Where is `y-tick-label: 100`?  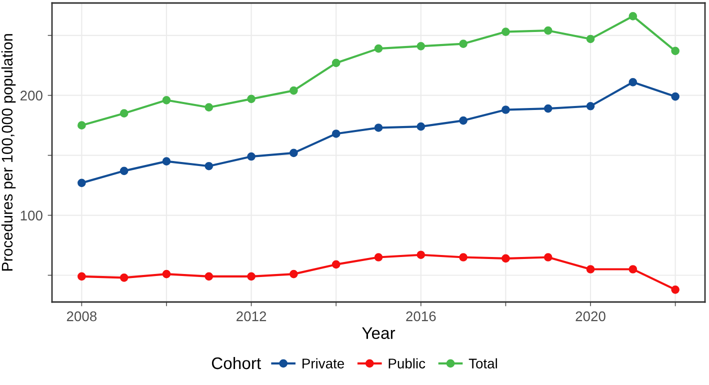
y-tick-label: 100 is located at coordinates (31, 215).